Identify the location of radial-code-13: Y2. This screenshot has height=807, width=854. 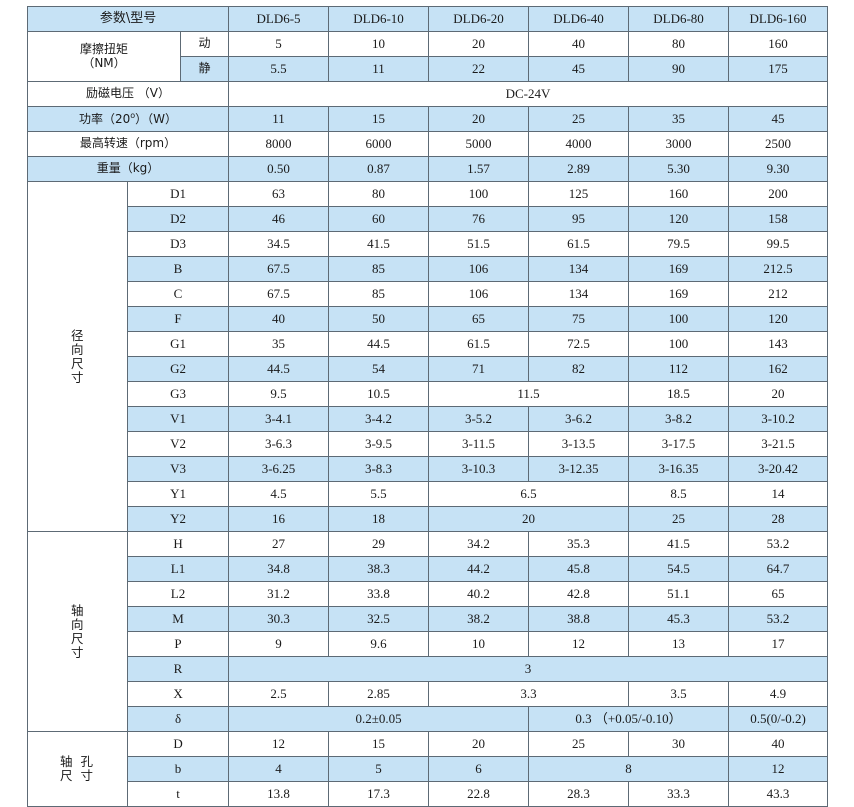
(178, 519).